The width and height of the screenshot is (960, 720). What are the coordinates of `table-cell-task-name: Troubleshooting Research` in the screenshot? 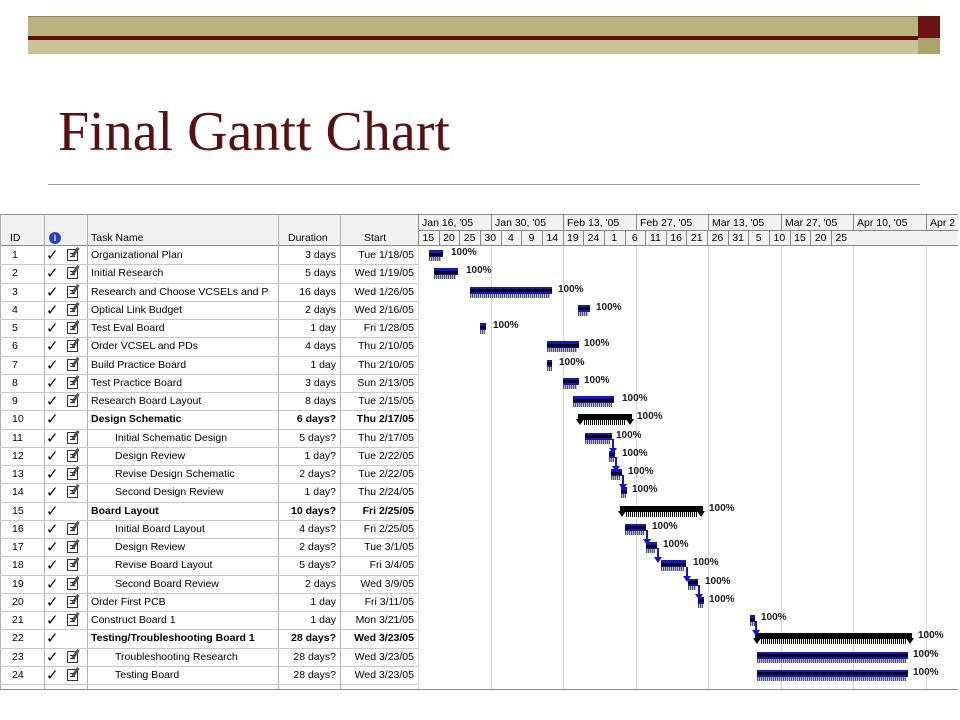 It's located at (176, 656).